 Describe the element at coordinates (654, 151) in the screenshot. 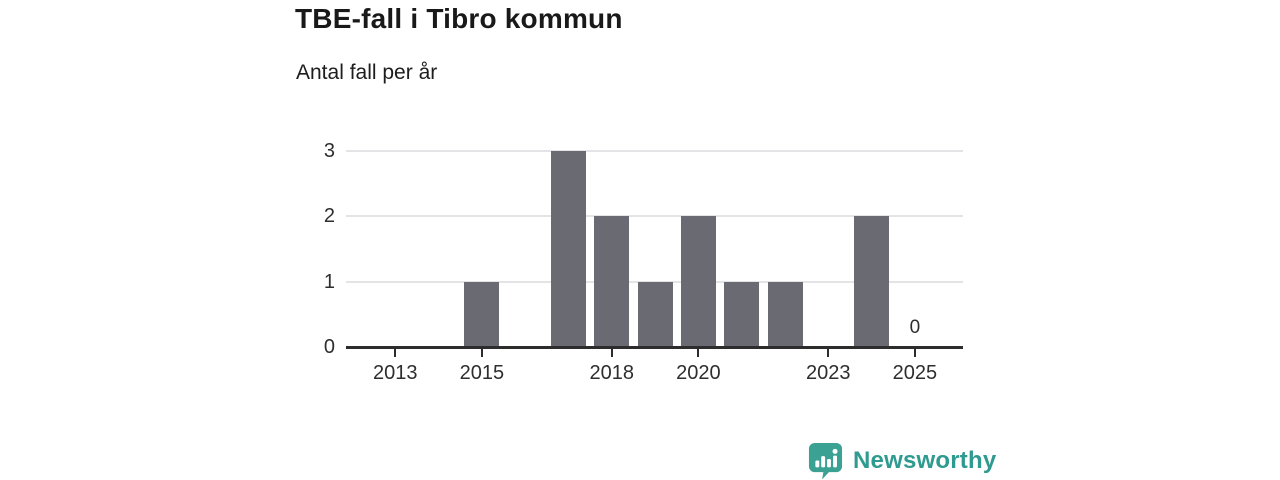

I see `gridline-y3` at that location.